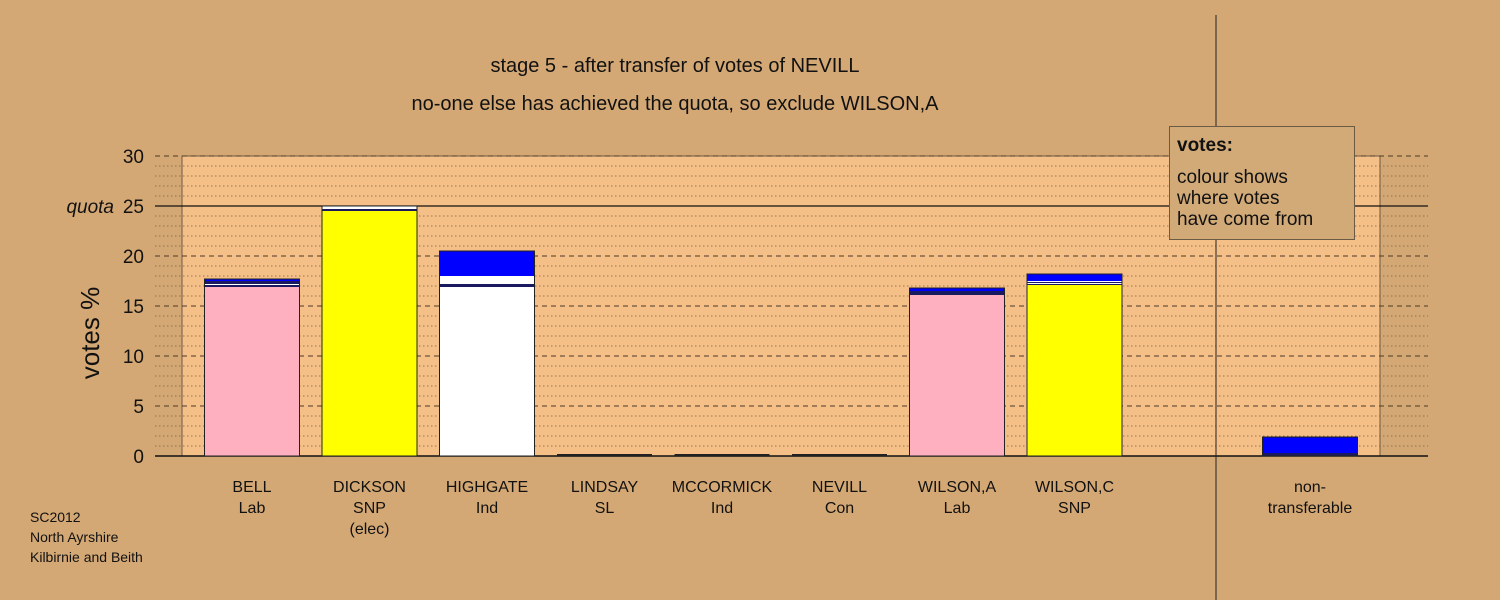 The height and width of the screenshot is (600, 1500). Describe the element at coordinates (839, 508) in the screenshot. I see `candidate-label: Con` at that location.